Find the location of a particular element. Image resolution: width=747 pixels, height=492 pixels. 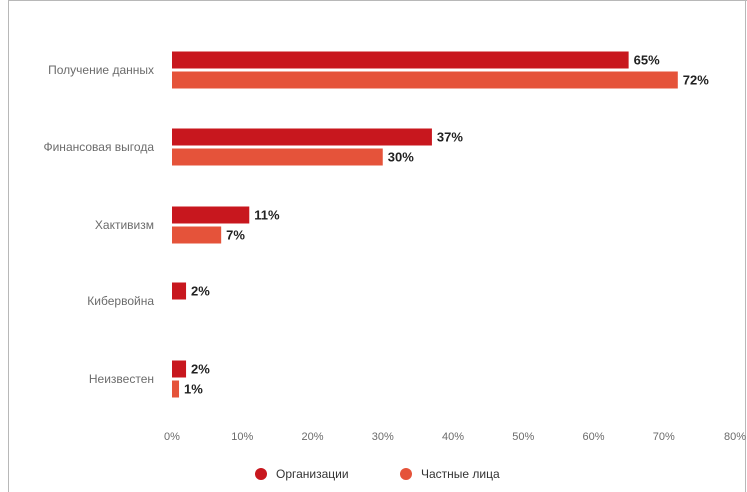

category-label: Получение данных is located at coordinates (101, 70).